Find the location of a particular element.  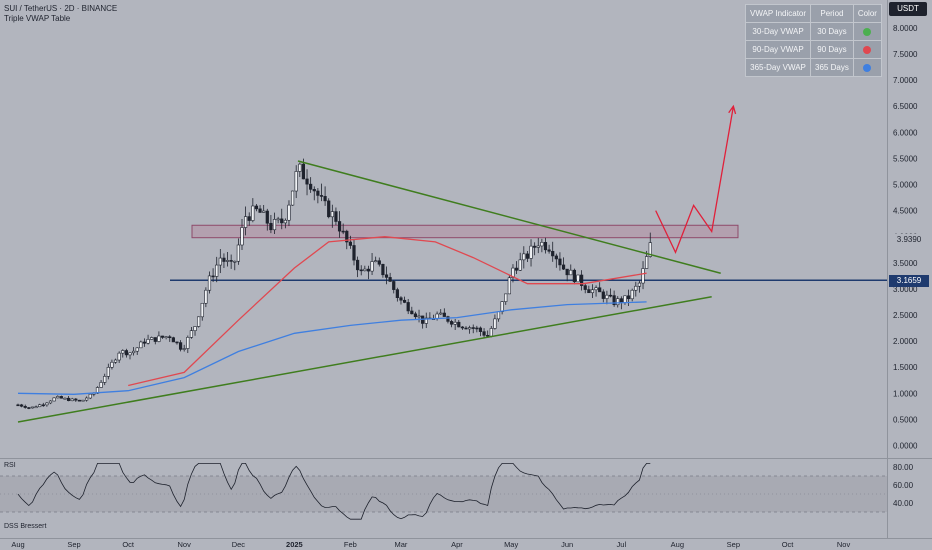

x-tick-label: Nov is located at coordinates (185, 544).